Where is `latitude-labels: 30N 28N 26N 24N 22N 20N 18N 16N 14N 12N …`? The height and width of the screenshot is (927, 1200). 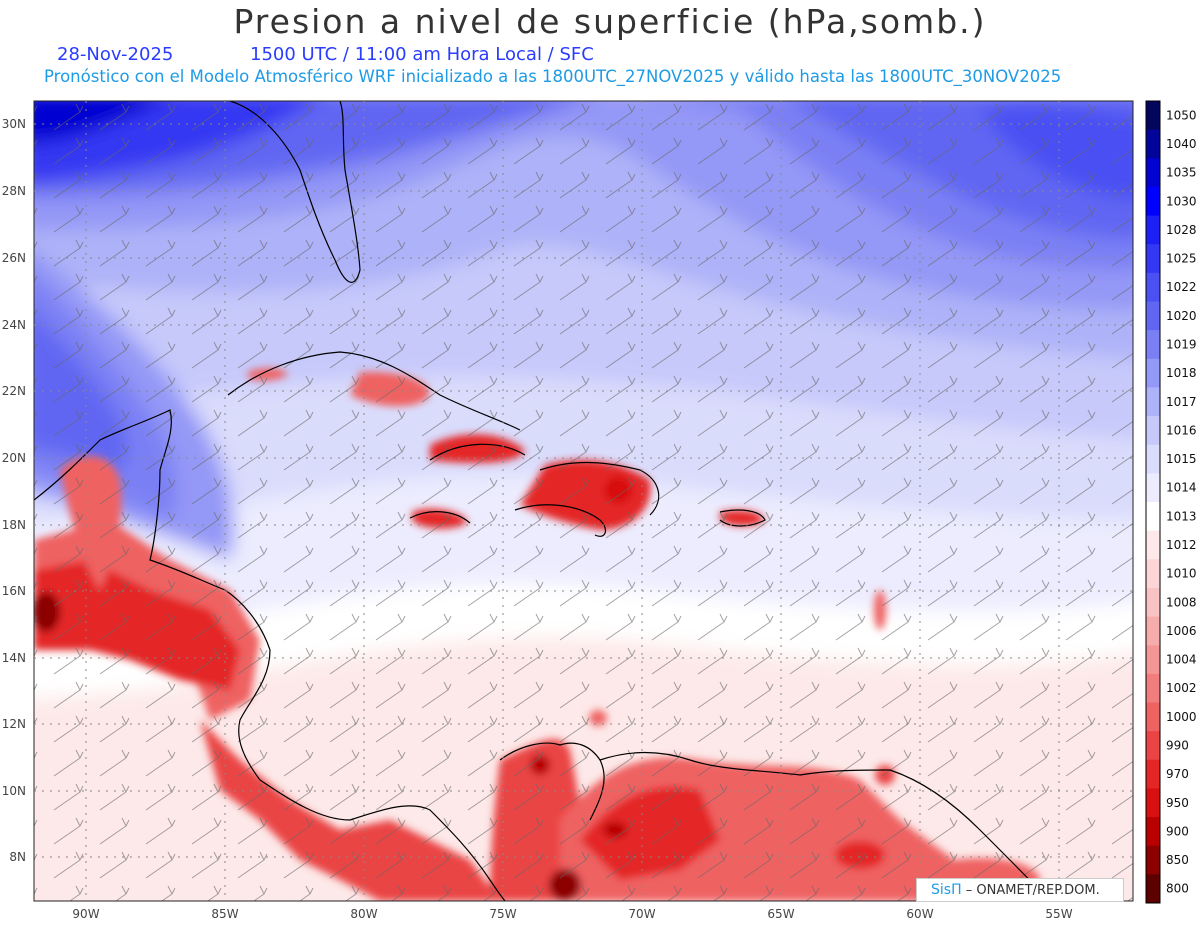 latitude-labels: 30N 28N 26N 24N 22N 20N 18N 16N 14N 12N … is located at coordinates (14, 490).